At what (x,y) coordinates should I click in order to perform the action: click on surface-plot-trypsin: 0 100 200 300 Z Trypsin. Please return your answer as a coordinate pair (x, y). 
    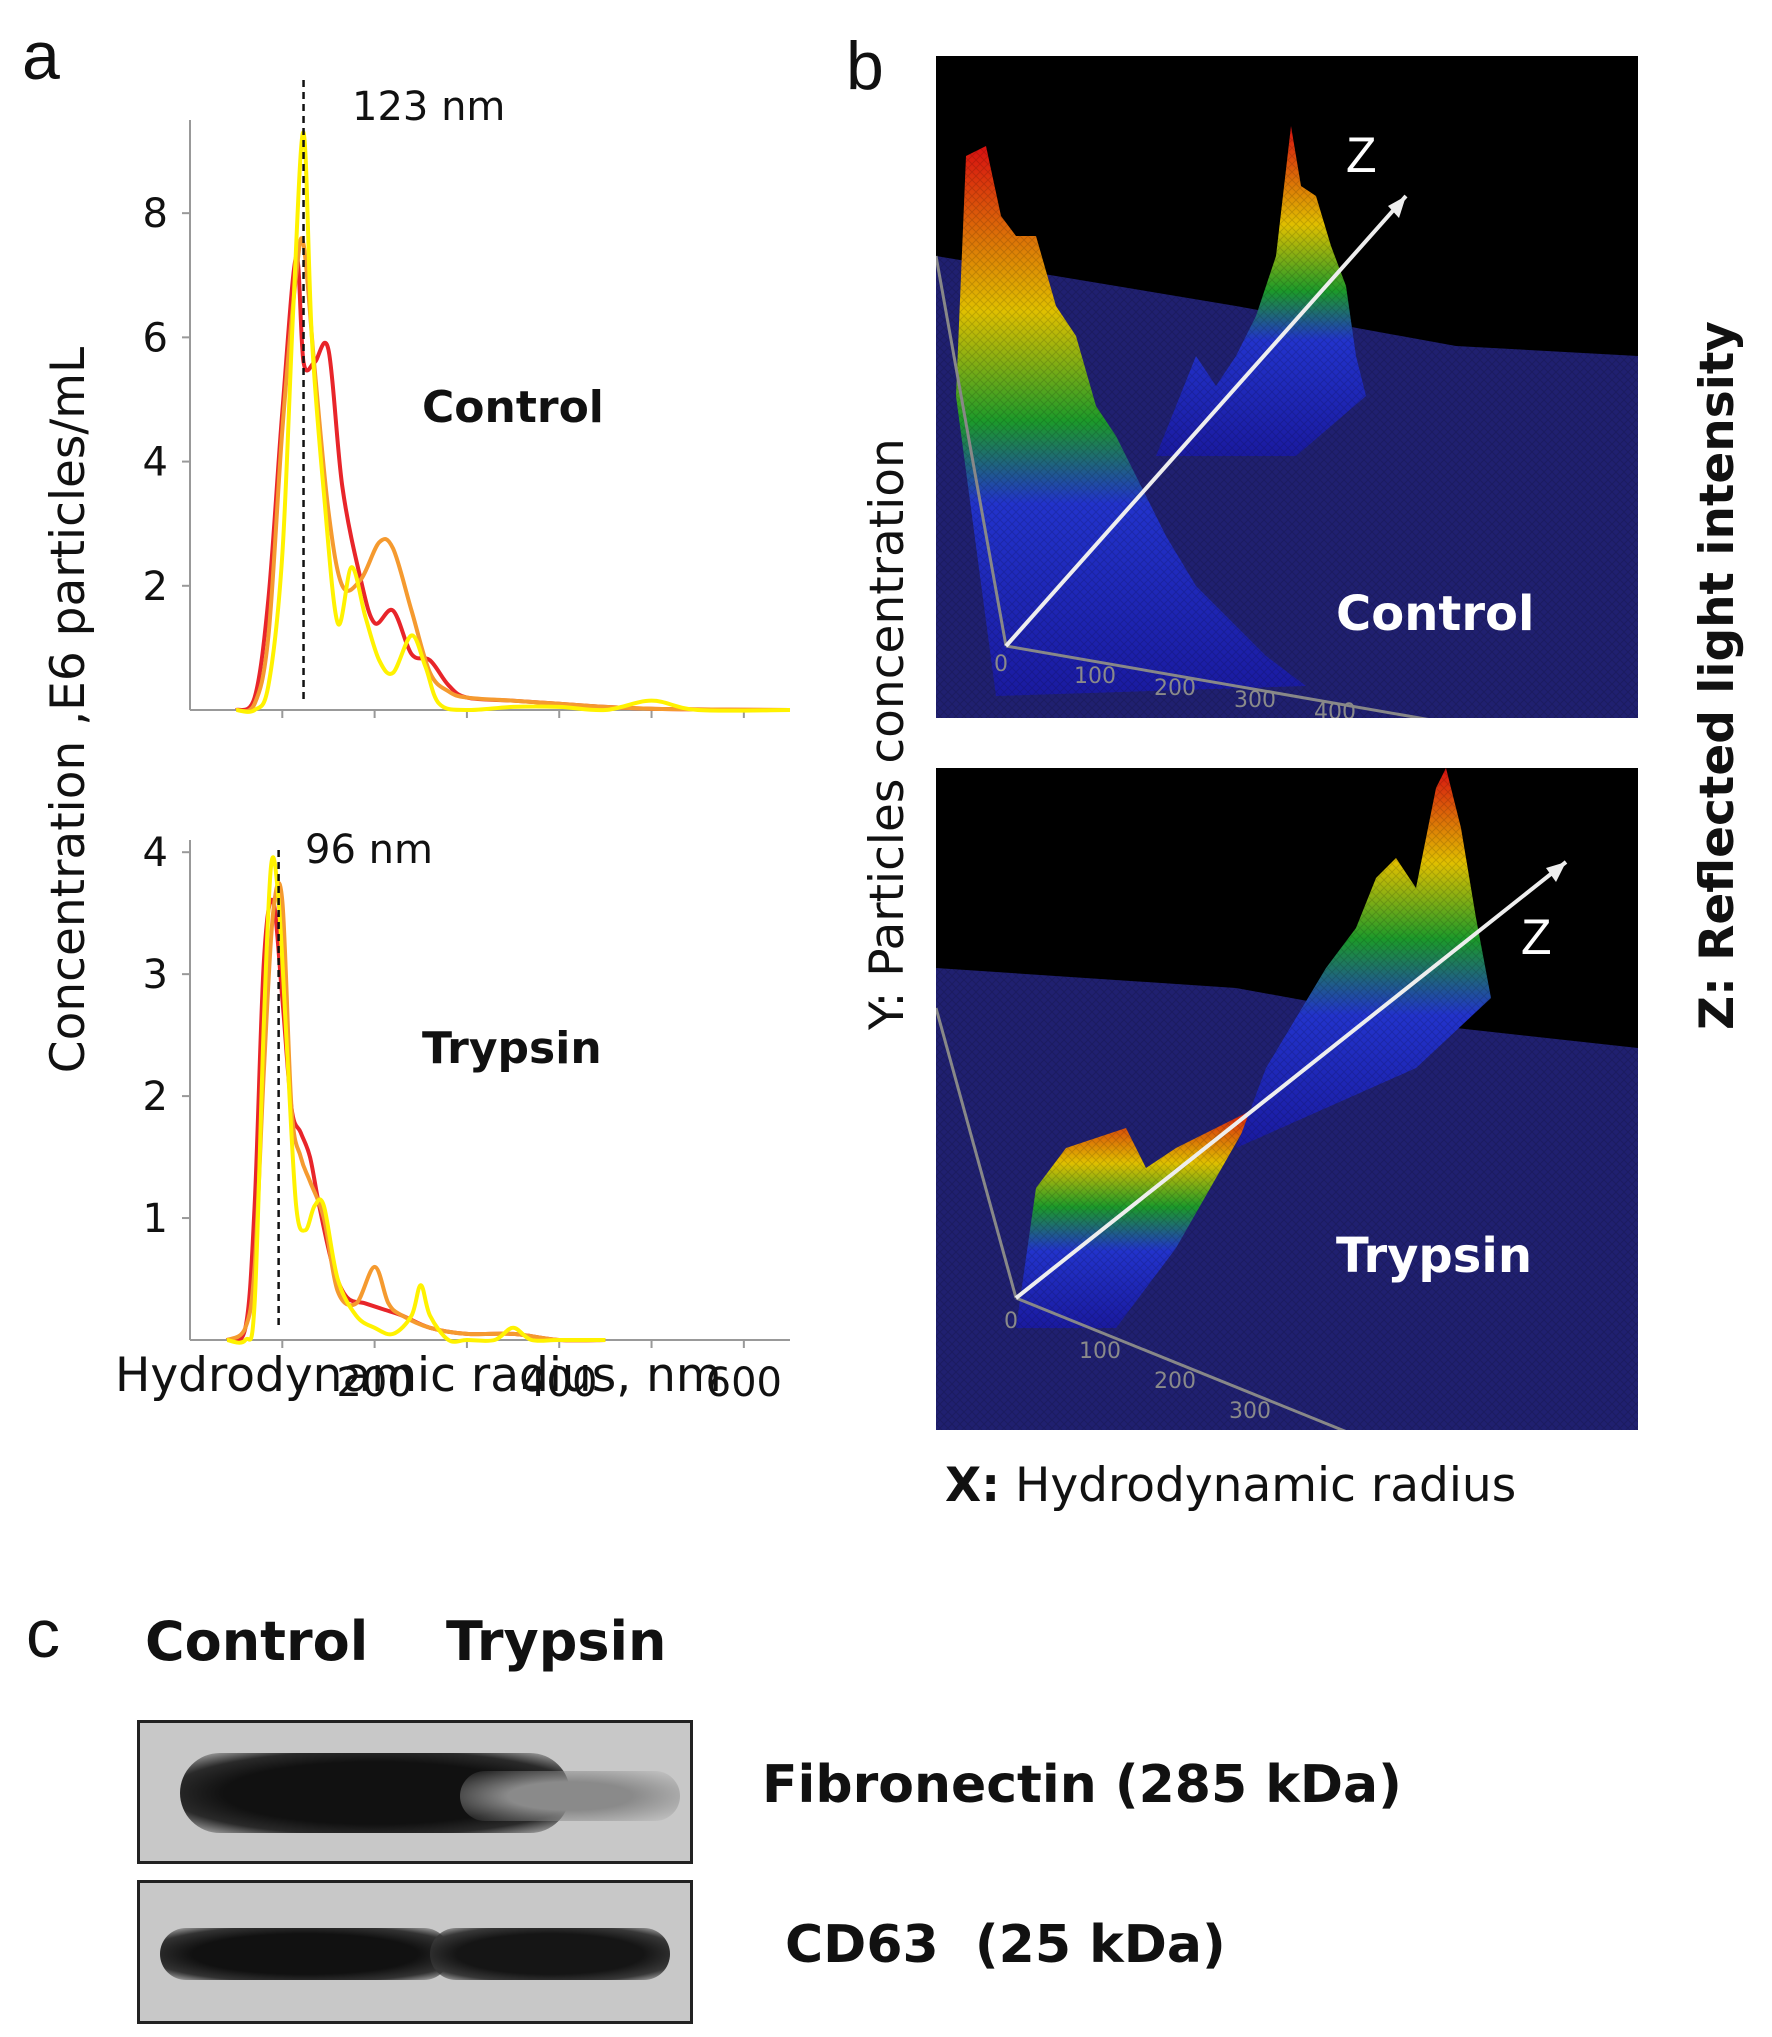
    Looking at the image, I should click on (1286, 1119).